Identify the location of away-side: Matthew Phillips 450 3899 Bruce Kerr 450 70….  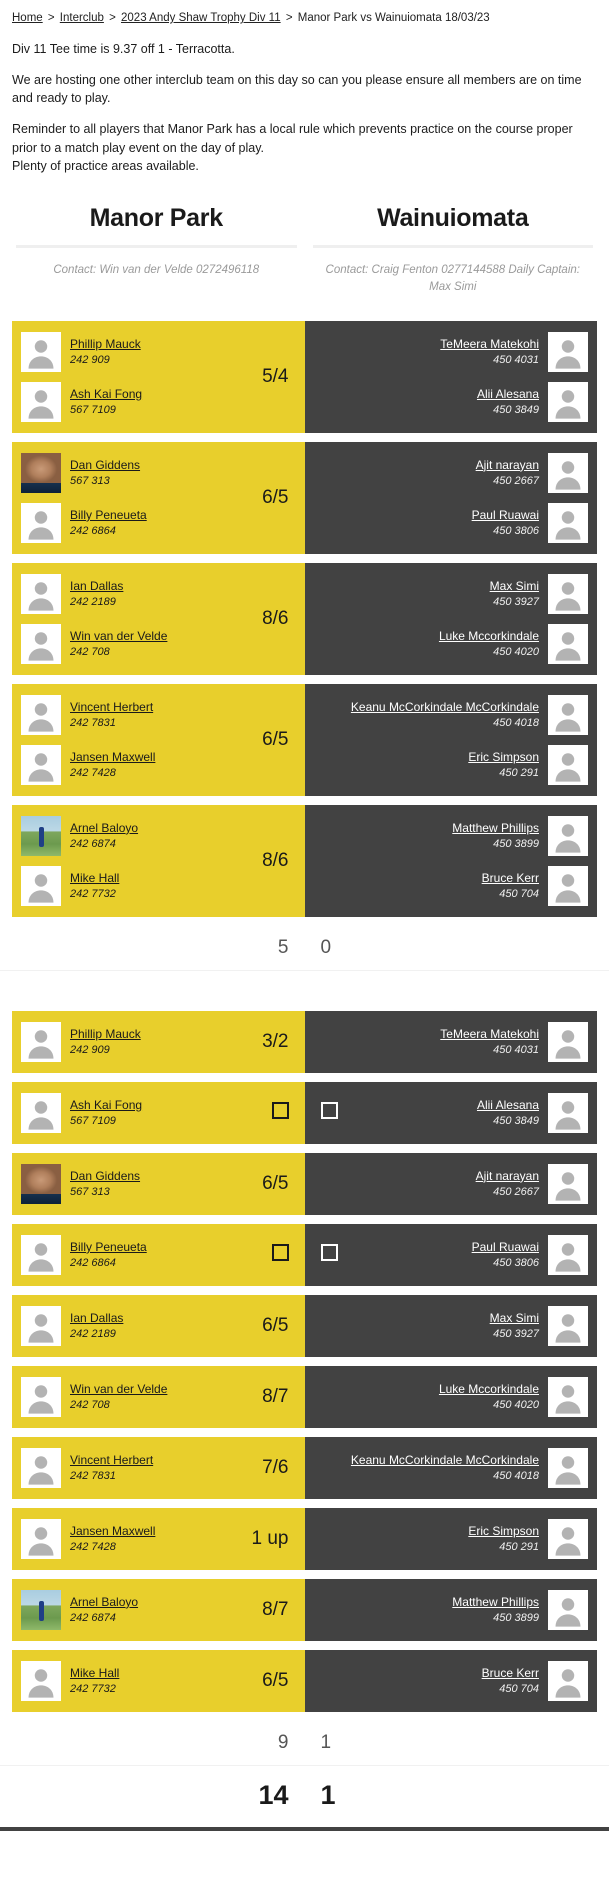
(450, 861).